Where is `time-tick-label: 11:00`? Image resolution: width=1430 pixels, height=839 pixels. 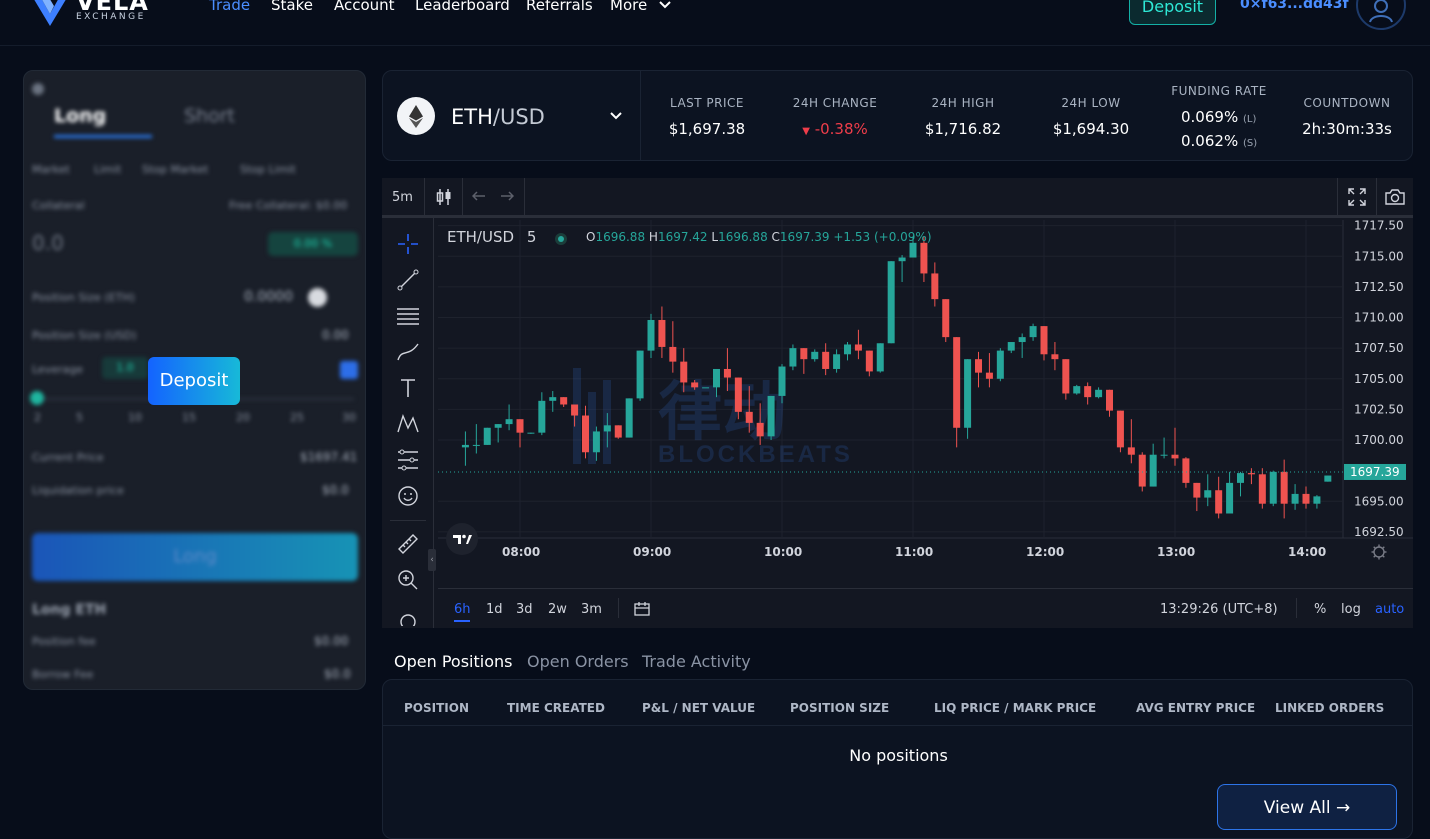 time-tick-label: 11:00 is located at coordinates (914, 552).